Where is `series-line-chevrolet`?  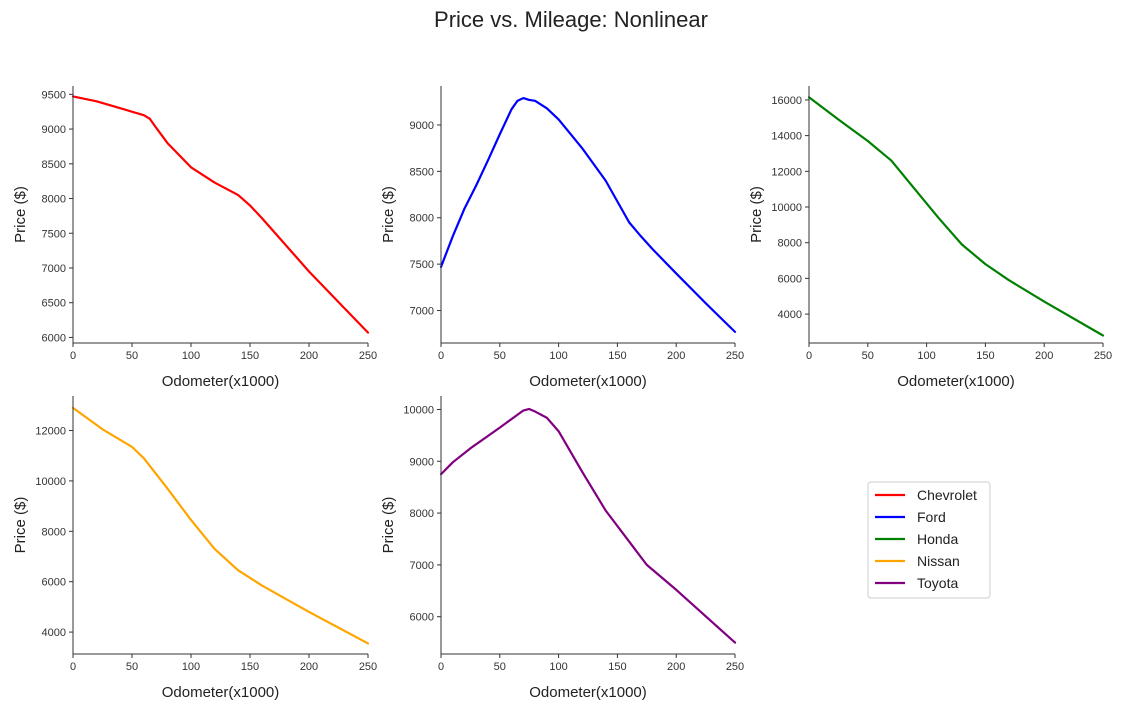
series-line-chevrolet is located at coordinates (220, 214).